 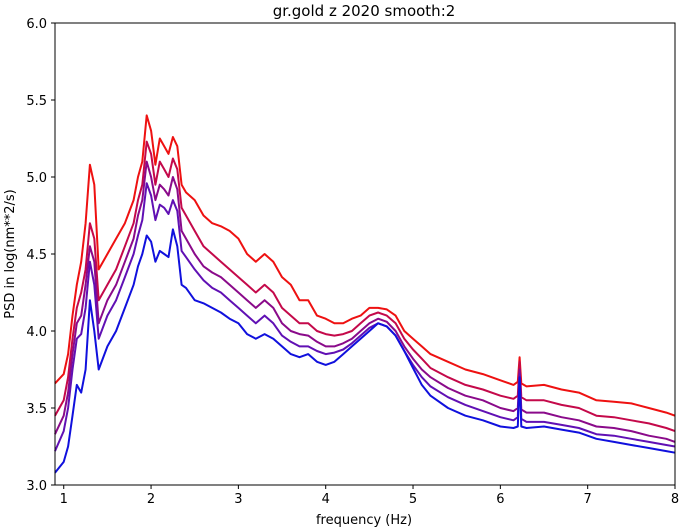 What do you see at coordinates (36, 332) in the screenshot?
I see `y-tick-label: 4.0` at bounding box center [36, 332].